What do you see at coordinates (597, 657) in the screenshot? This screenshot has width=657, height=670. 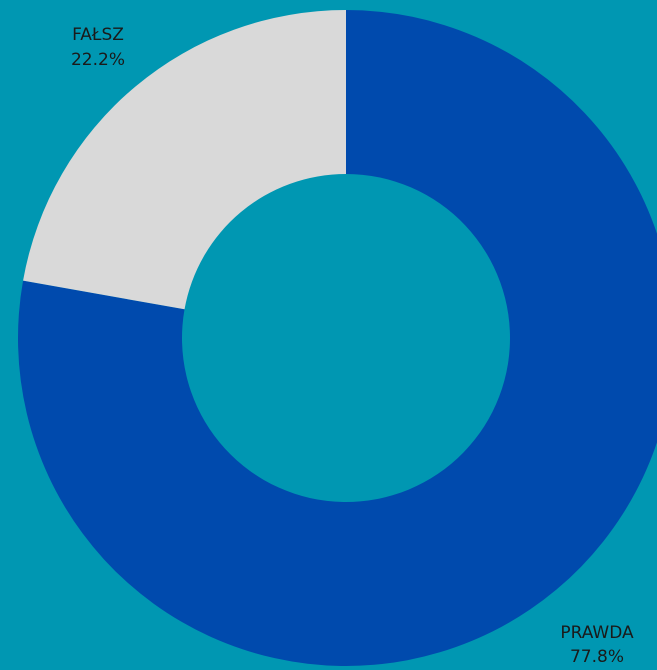 I see `slice-value-label: 77.8%` at bounding box center [597, 657].